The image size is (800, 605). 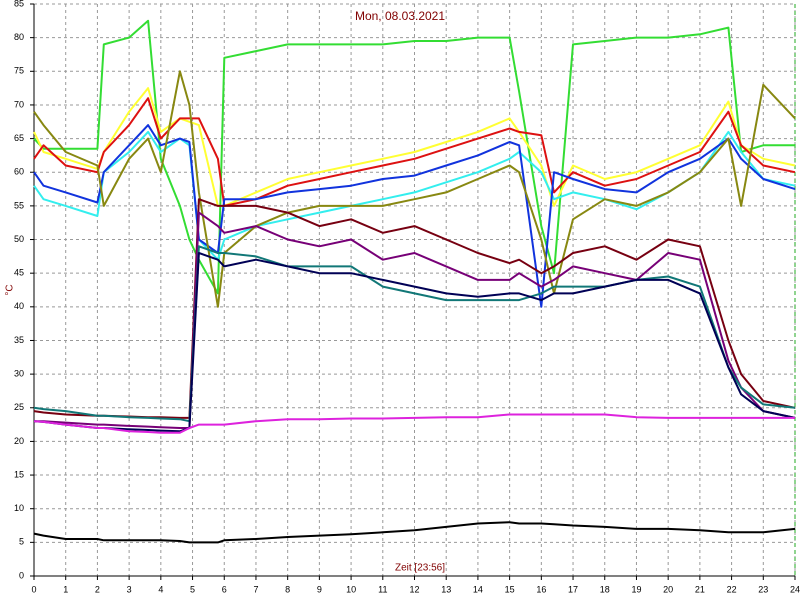 What do you see at coordinates (19, 138) in the screenshot?
I see `y-tick-label: 65` at bounding box center [19, 138].